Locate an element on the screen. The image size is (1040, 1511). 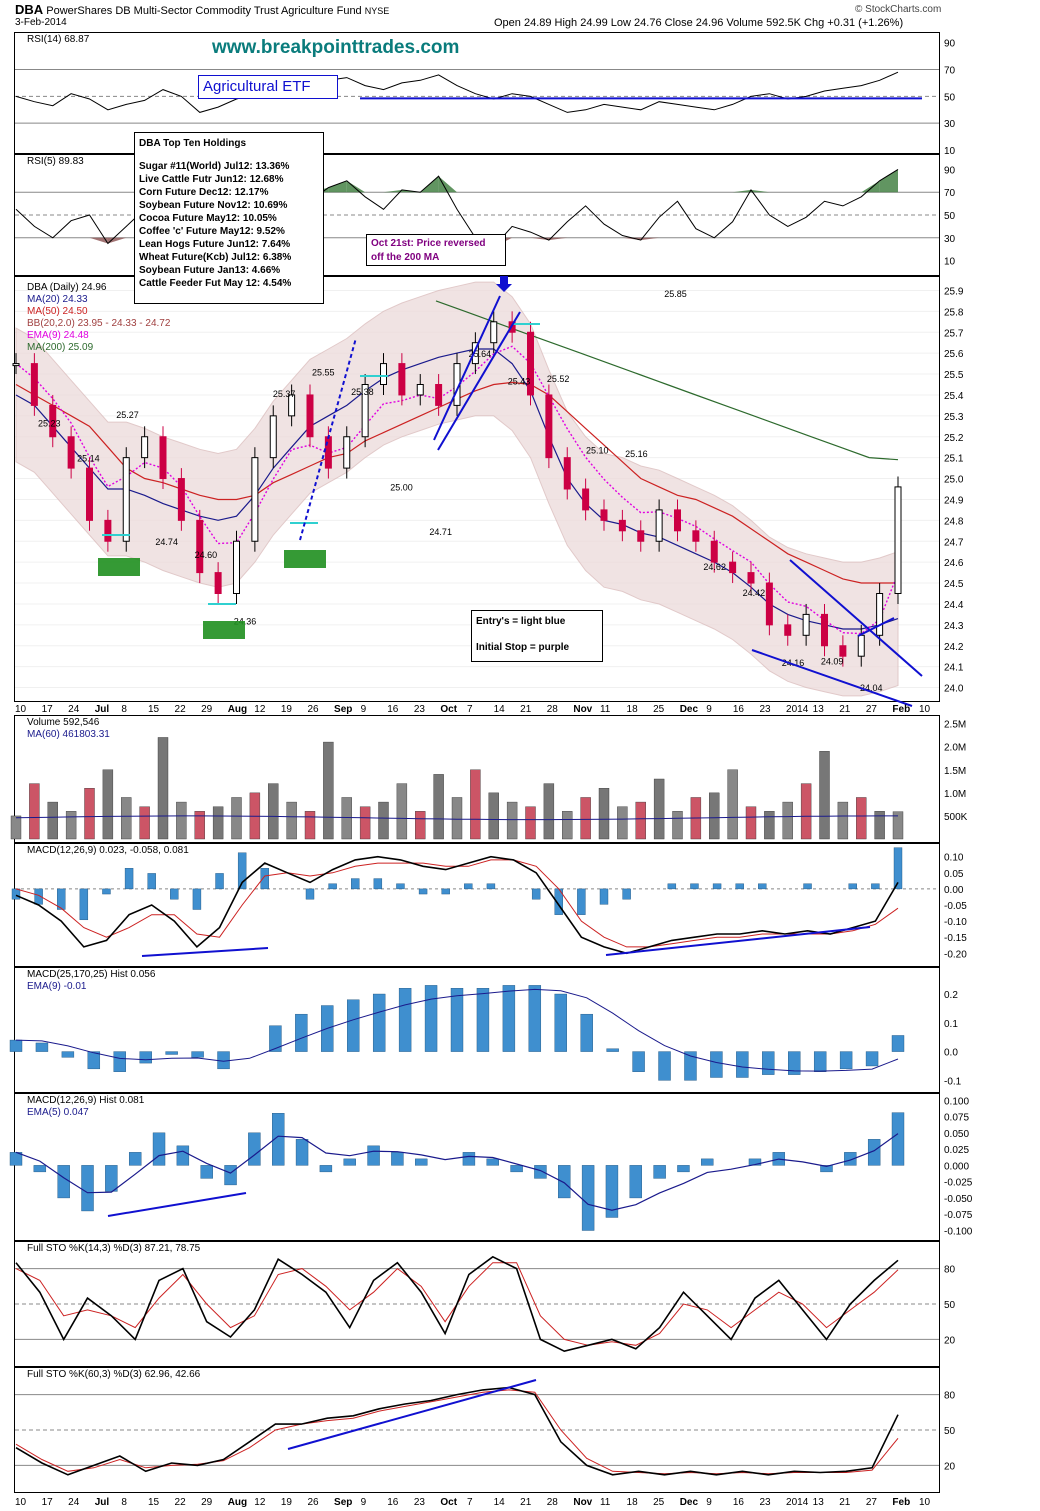
bottom-x-tick: 10 is located at coordinates (925, 1502).